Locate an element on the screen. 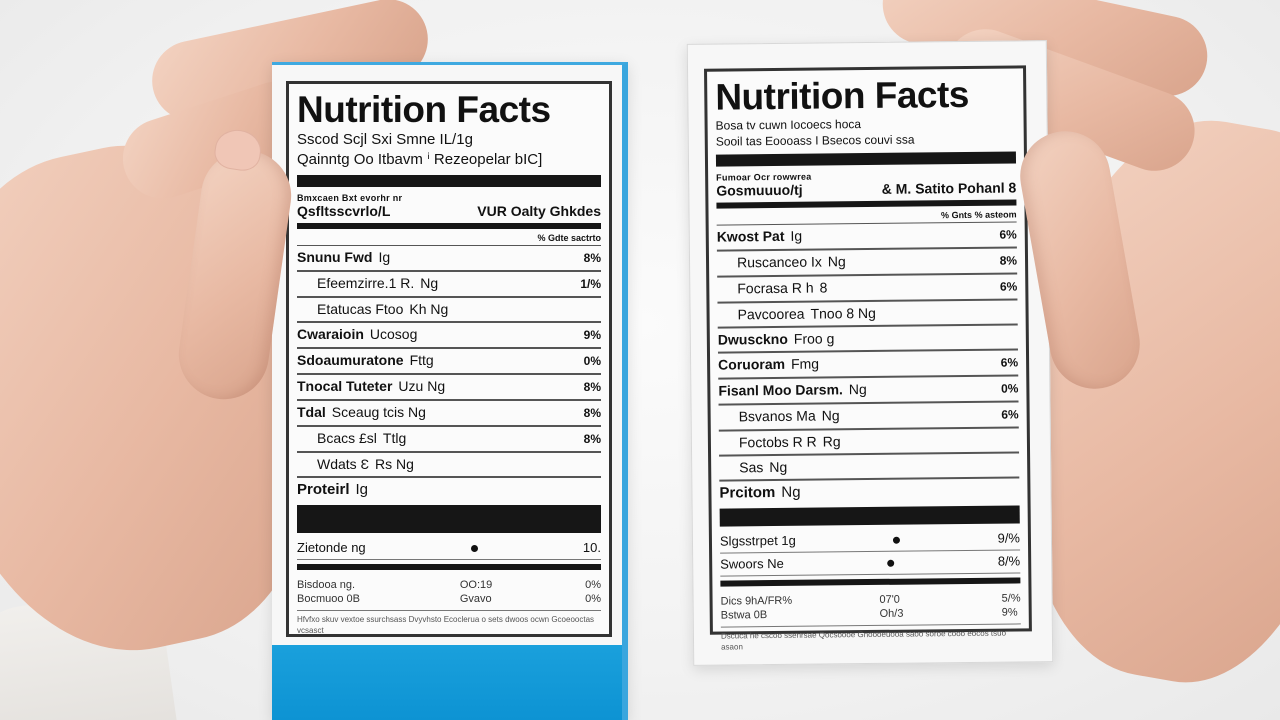 The image size is (1280, 720). footer-table: Dics 9hA/FR% 07'0 5/% Bstwa 0B Oh/3 9% is located at coordinates (870, 607).